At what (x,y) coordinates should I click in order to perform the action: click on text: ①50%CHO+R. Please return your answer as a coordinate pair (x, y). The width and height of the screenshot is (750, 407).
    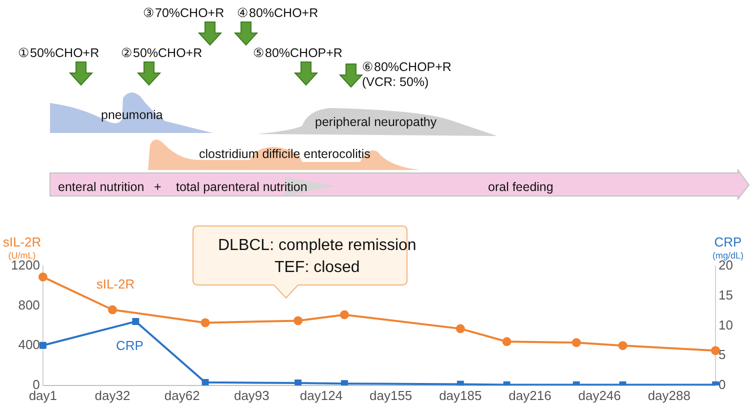
    Looking at the image, I should click on (59, 53).